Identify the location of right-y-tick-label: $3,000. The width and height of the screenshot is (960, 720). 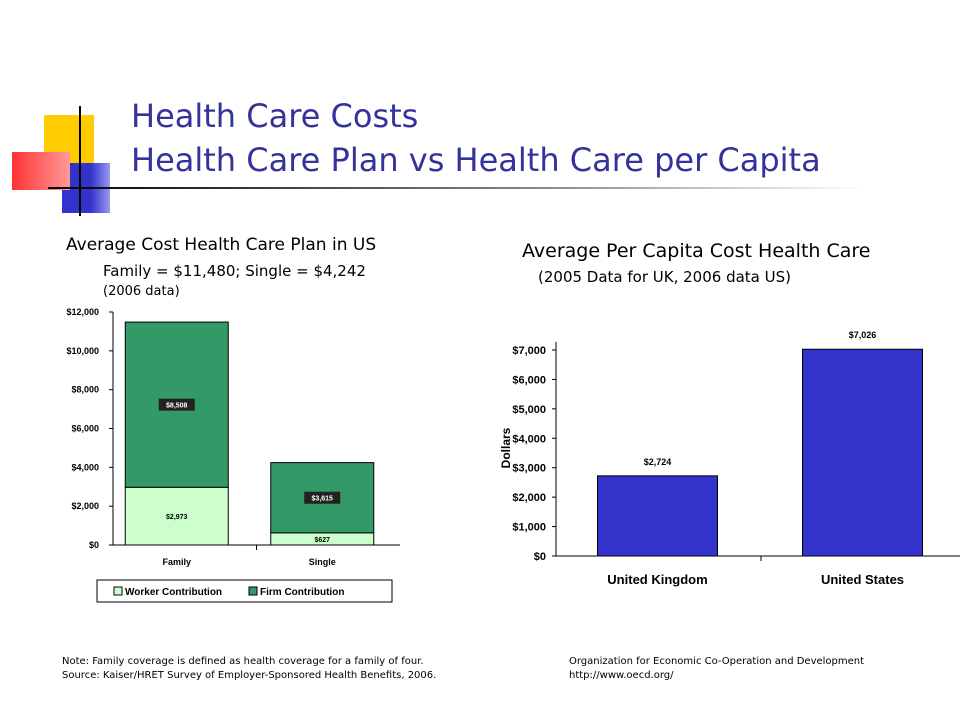
(529, 469).